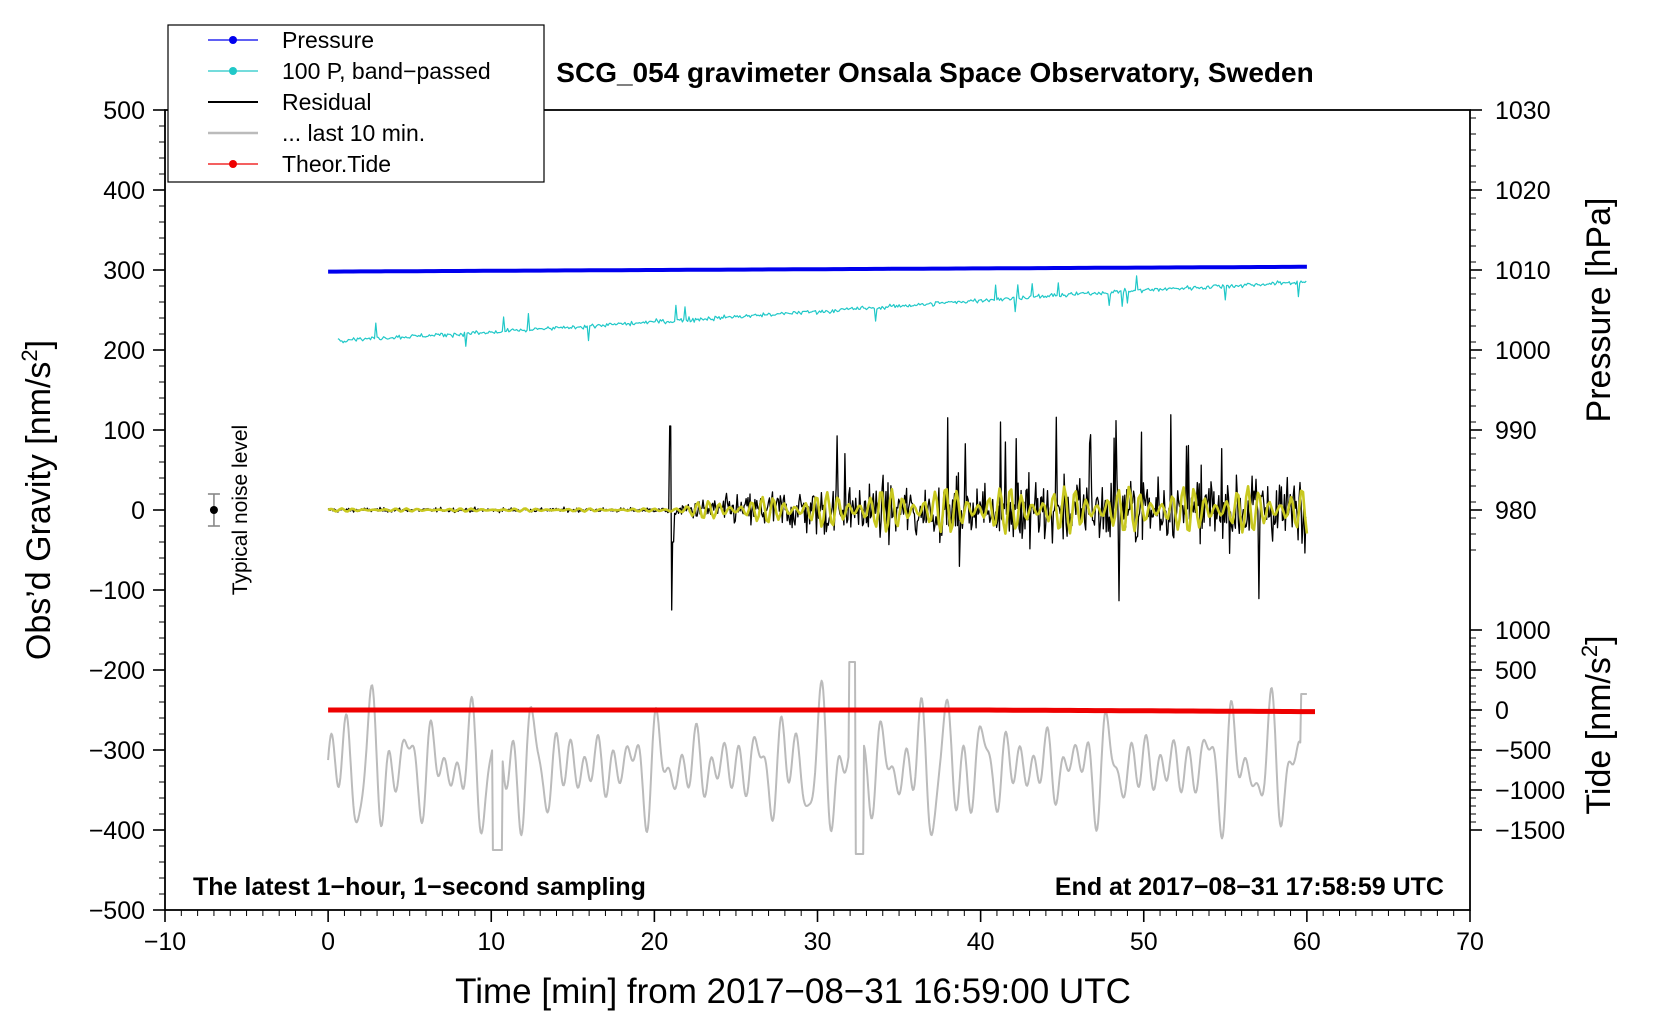 Image resolution: width=1660 pixels, height=1020 pixels. I want to click on y-tick-label: 0, so click(138, 511).